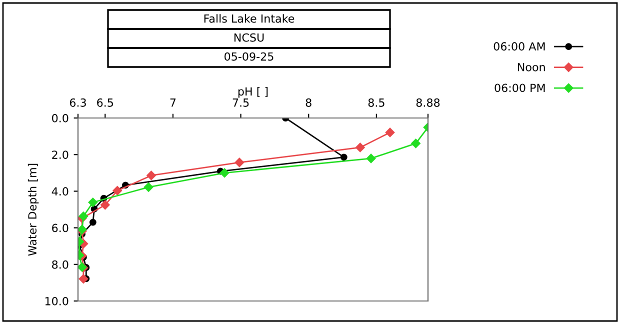 This screenshot has width=620, height=324. Describe the element at coordinates (428, 102) in the screenshot. I see `x-tick-label: 8.88` at that location.